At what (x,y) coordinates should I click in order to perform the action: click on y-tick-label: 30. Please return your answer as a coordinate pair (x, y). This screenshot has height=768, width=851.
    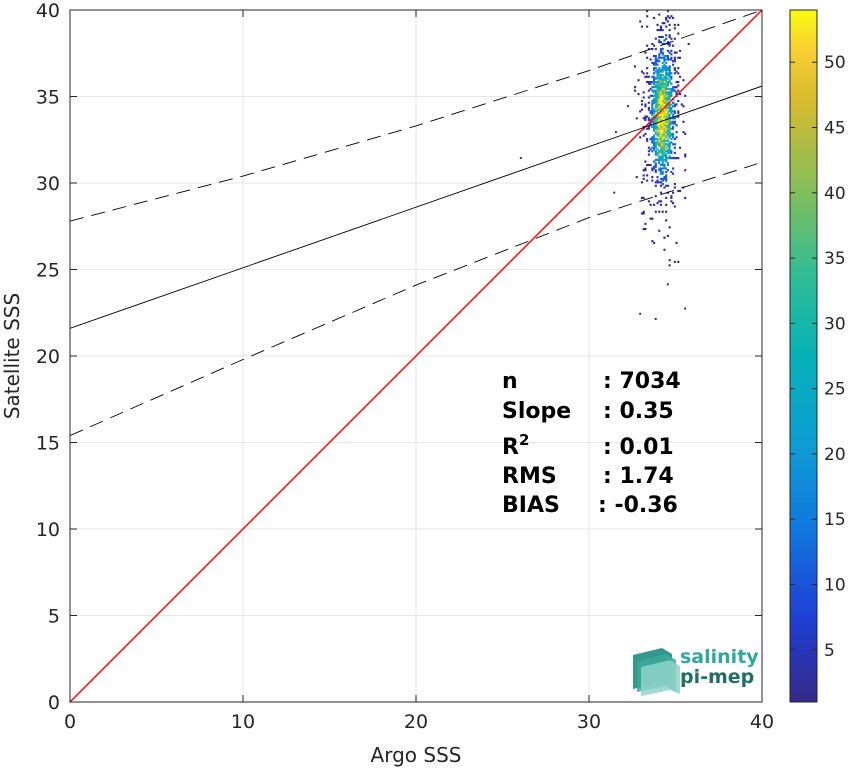
    Looking at the image, I should click on (48, 184).